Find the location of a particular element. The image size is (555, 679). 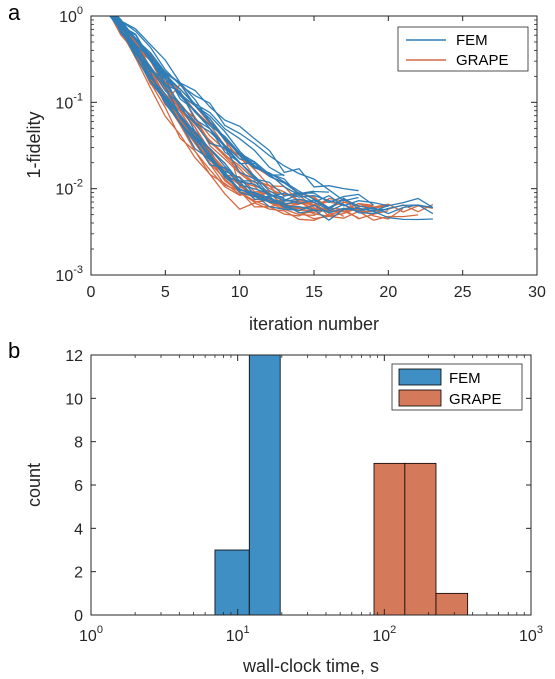

panel-a-legend-box is located at coordinates (463, 49).